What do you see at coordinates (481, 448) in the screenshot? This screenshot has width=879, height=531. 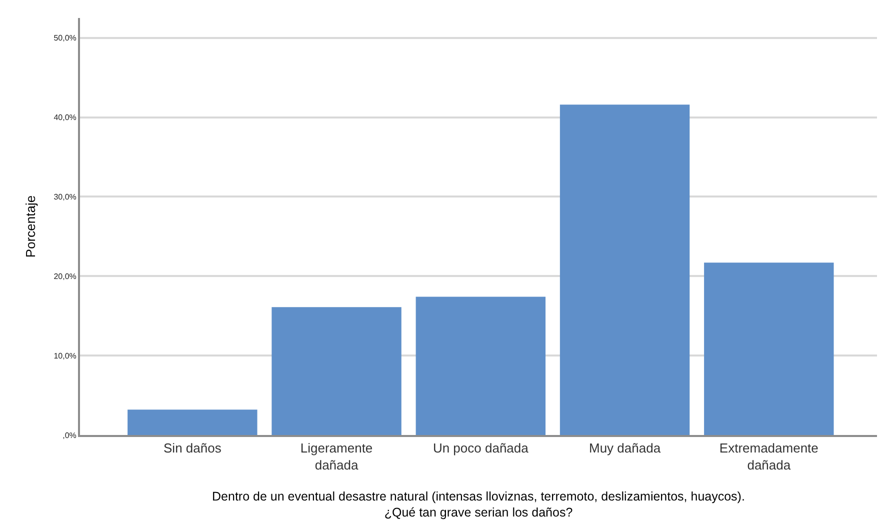 I see `x-tick-label: Un poco dañada` at bounding box center [481, 448].